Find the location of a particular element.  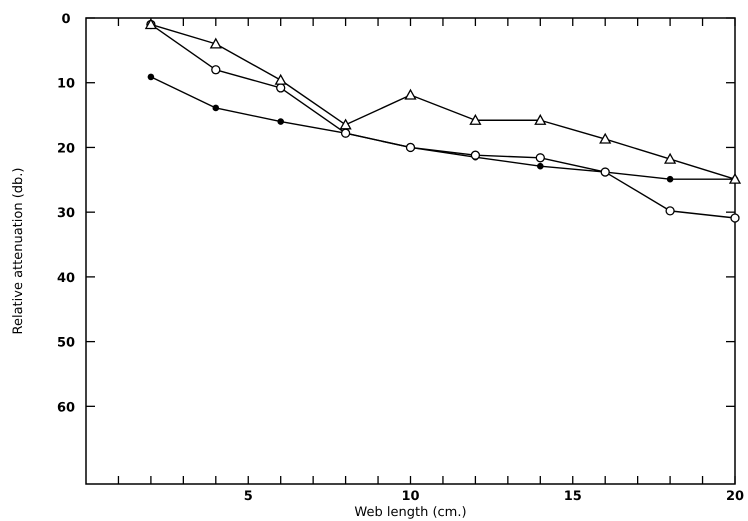

x-tick-label: 15 is located at coordinates (573, 496).